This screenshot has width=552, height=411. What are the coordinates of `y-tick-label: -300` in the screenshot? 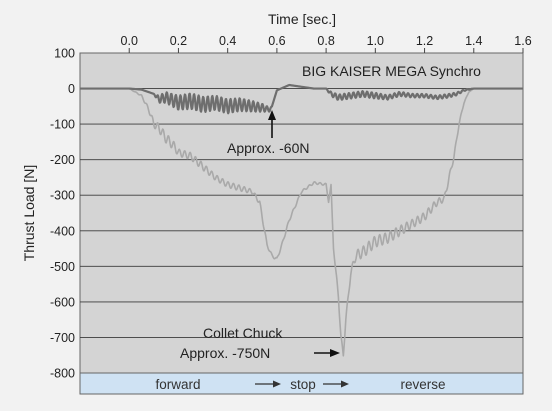 It's located at (62, 196).